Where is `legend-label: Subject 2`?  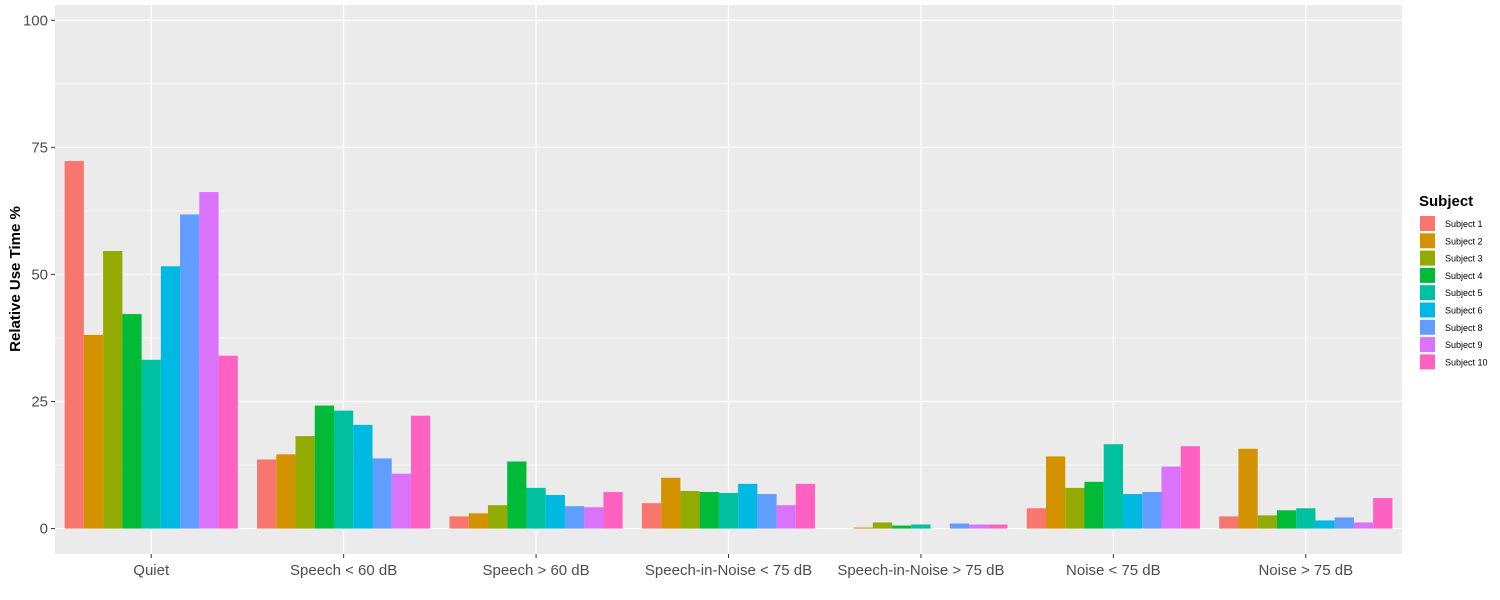 legend-label: Subject 2 is located at coordinates (1464, 241).